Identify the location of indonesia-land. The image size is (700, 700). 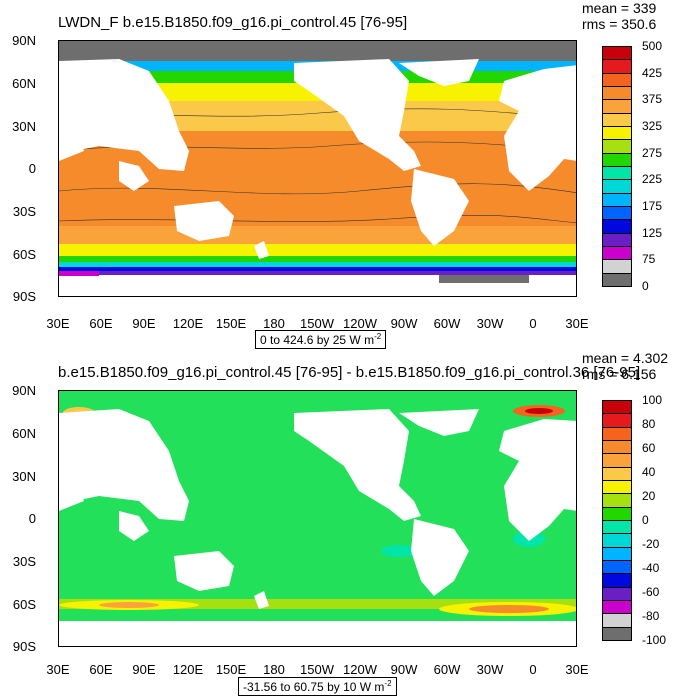
(134, 176).